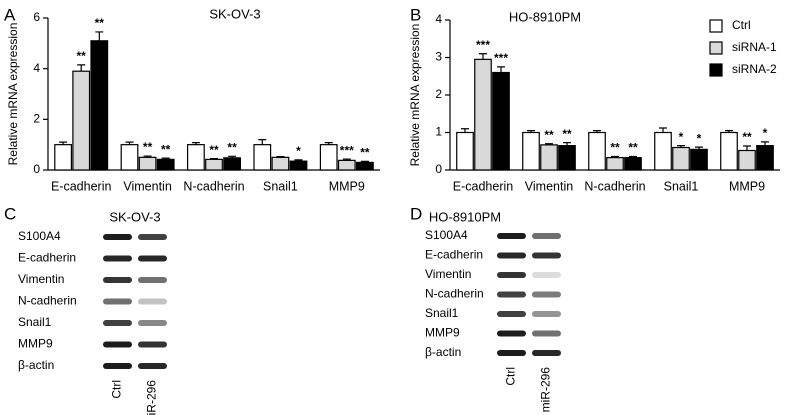 The width and height of the screenshot is (799, 415). What do you see at coordinates (545, 16) in the screenshot?
I see `chart-title: HO-8910PM` at bounding box center [545, 16].